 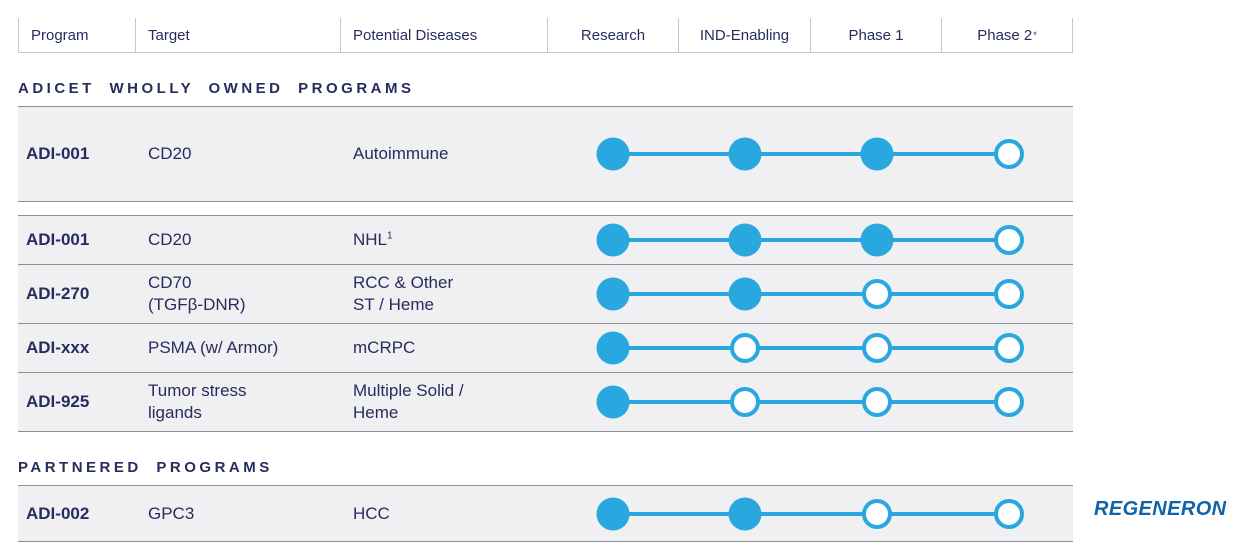 What do you see at coordinates (58, 347) in the screenshot?
I see `program-name: ADI-xxx` at bounding box center [58, 347].